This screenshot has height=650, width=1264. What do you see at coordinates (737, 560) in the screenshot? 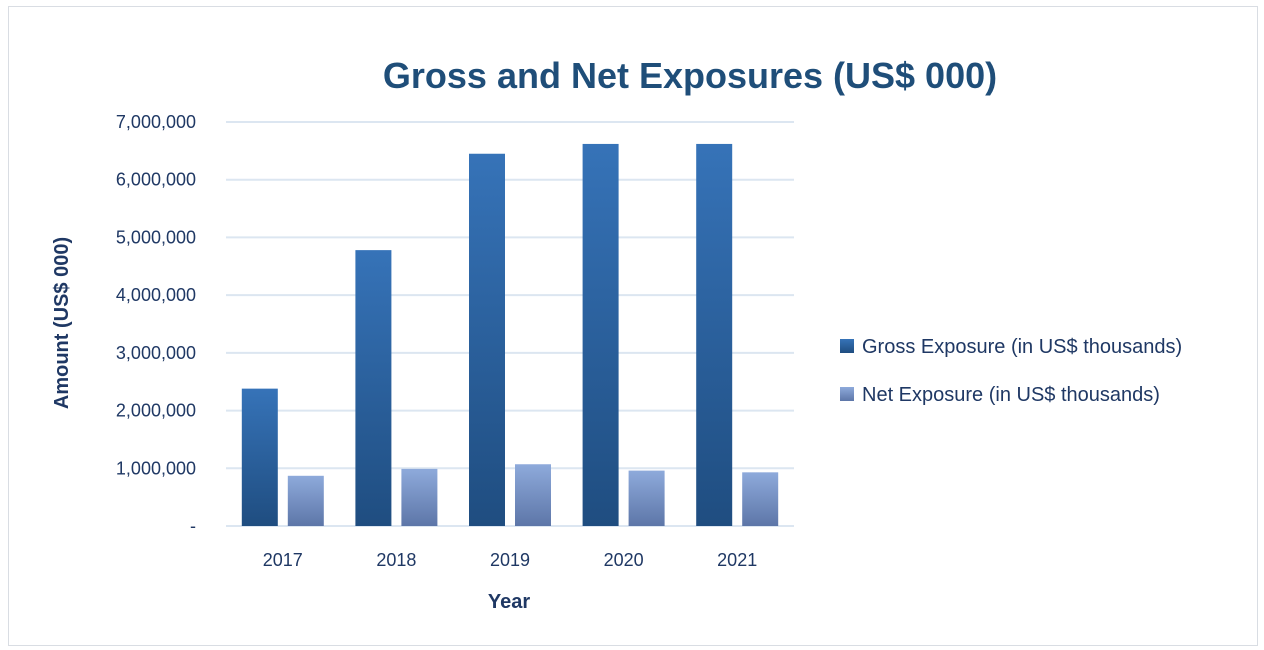
I see `x-tick-label: 2021` at bounding box center [737, 560].